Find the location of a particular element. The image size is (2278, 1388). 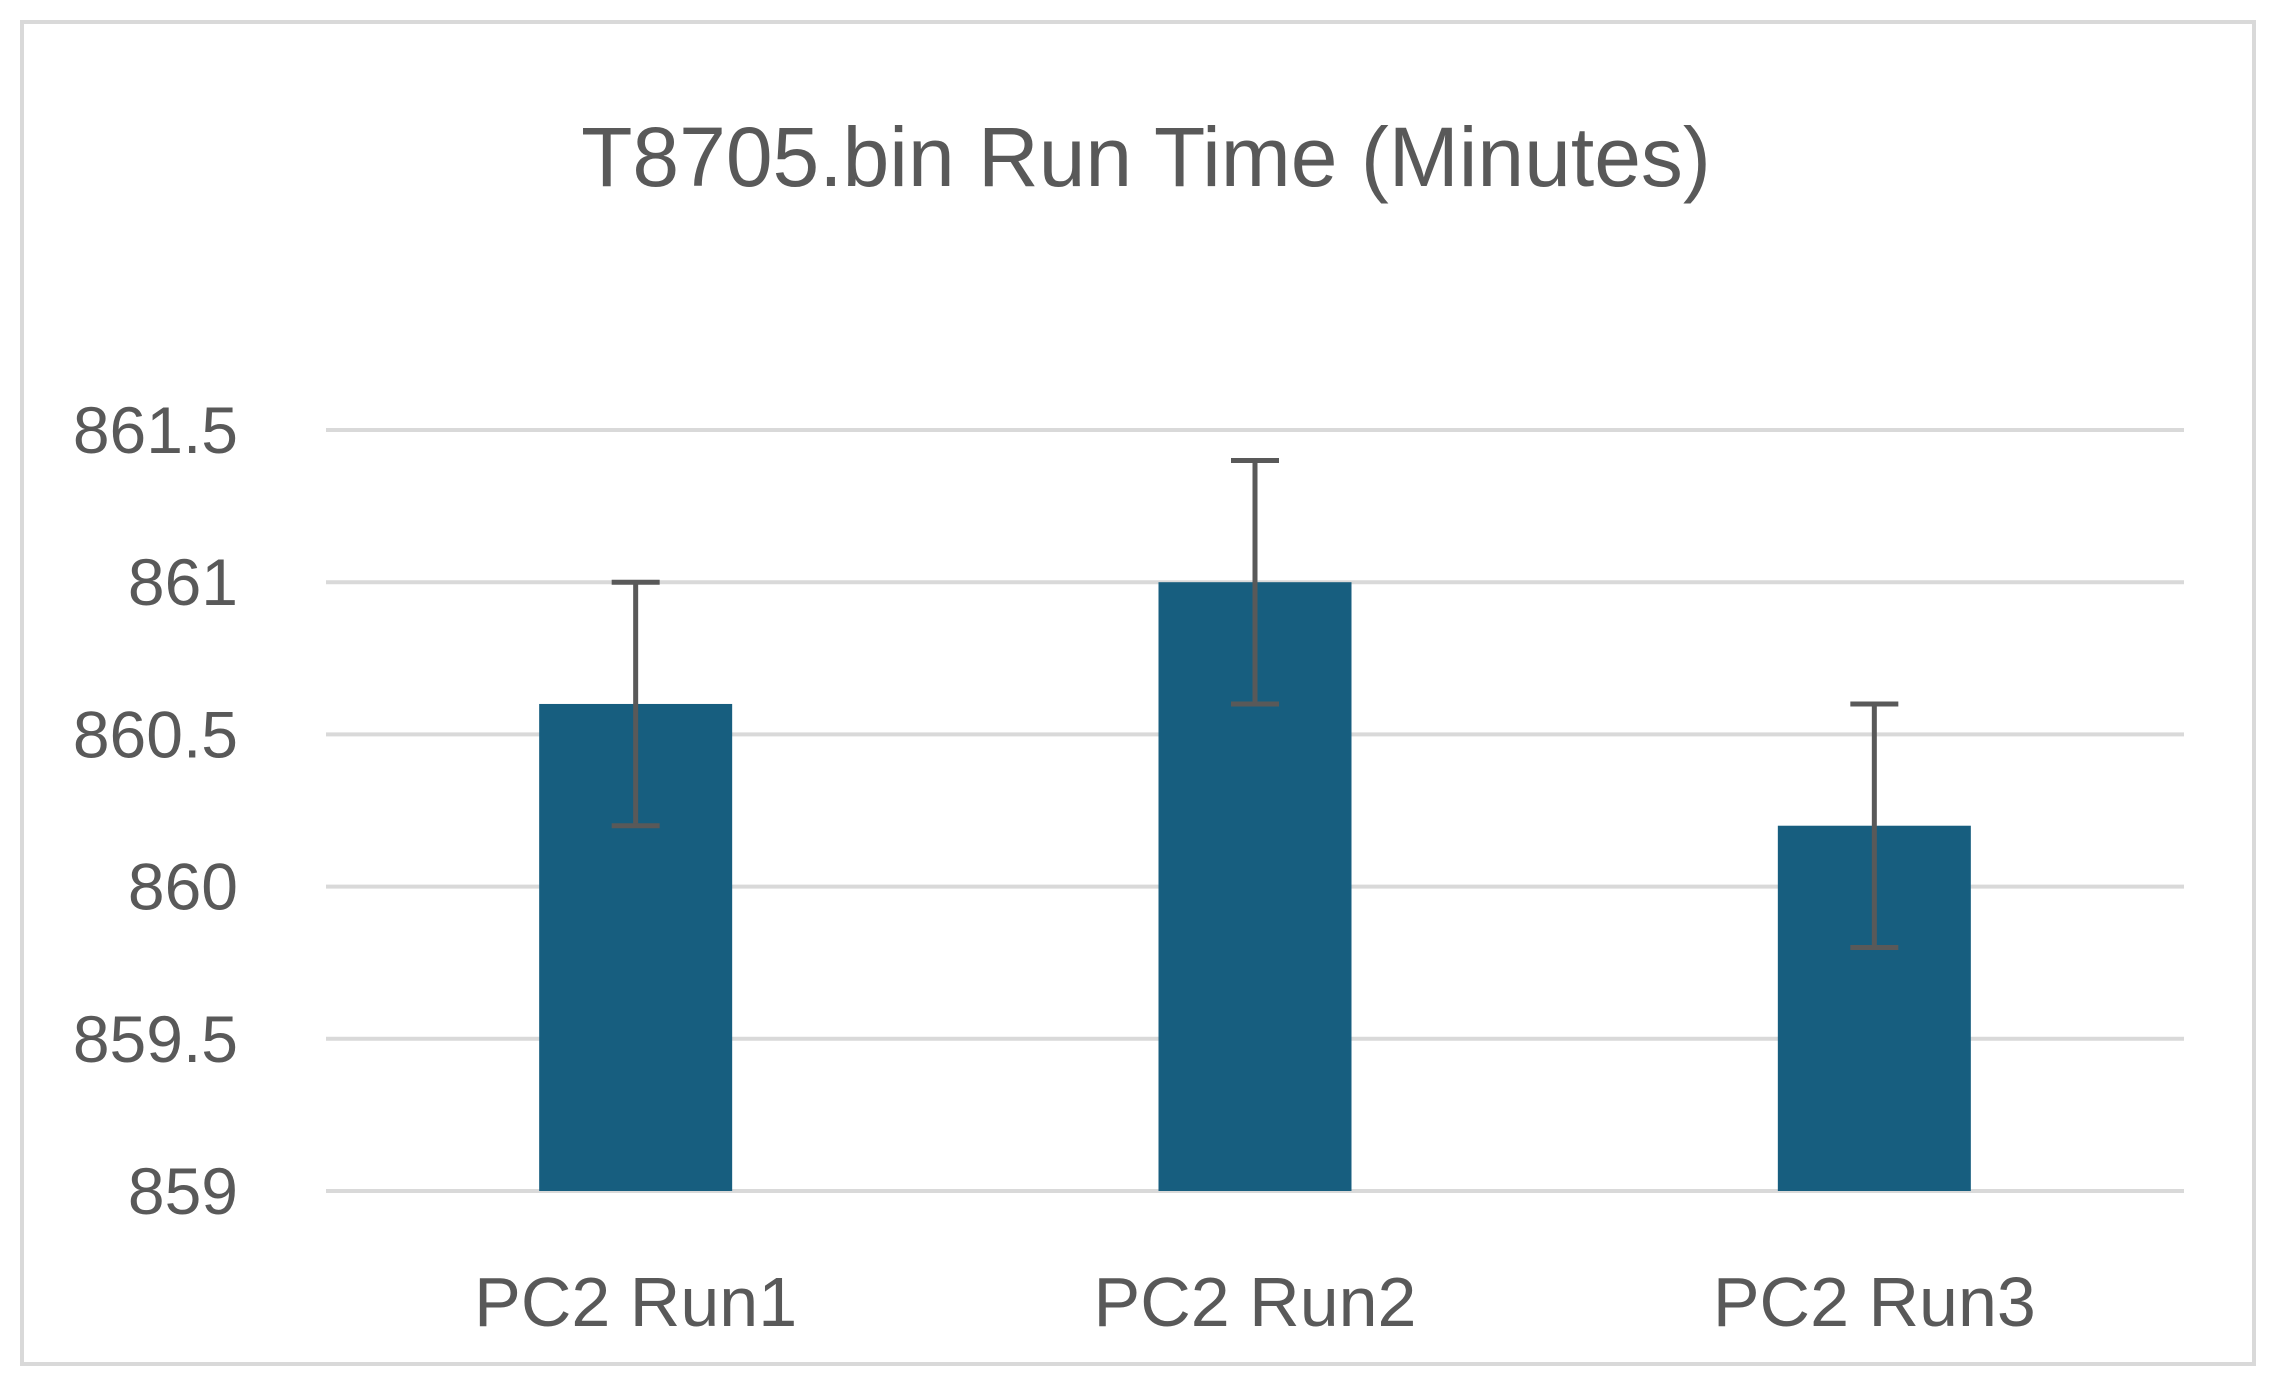

y-tick-label: 860.5 is located at coordinates (155, 734).